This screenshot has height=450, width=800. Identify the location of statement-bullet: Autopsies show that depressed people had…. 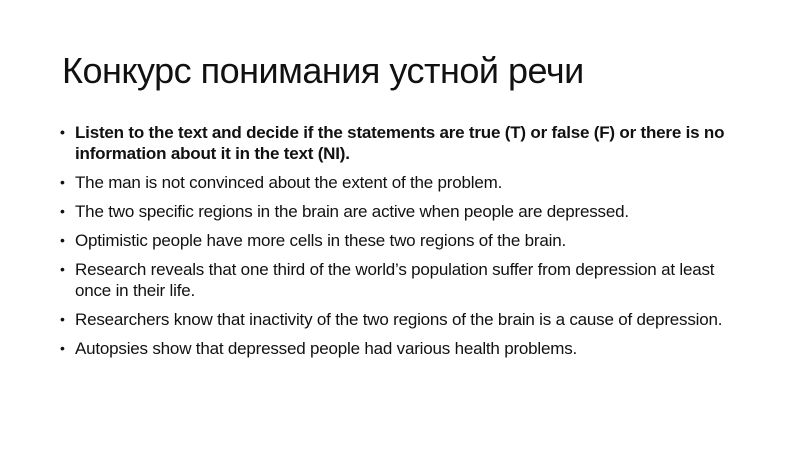
(405, 348).